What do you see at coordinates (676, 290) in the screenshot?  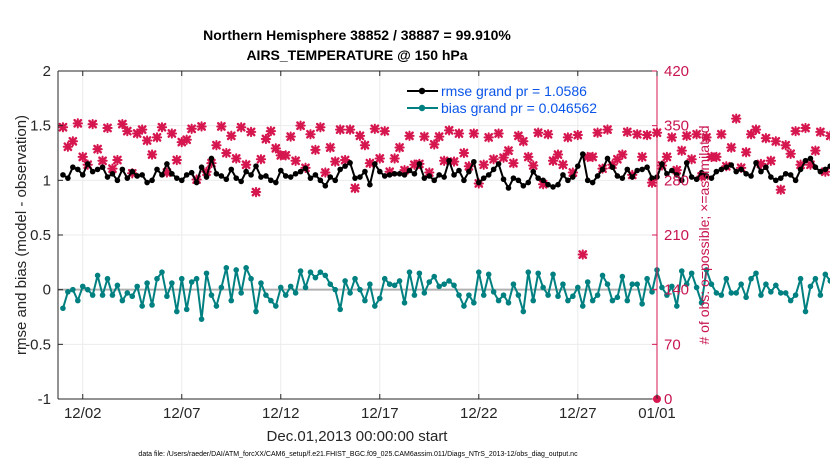 I see `y2-tick-label: 140` at bounding box center [676, 290].